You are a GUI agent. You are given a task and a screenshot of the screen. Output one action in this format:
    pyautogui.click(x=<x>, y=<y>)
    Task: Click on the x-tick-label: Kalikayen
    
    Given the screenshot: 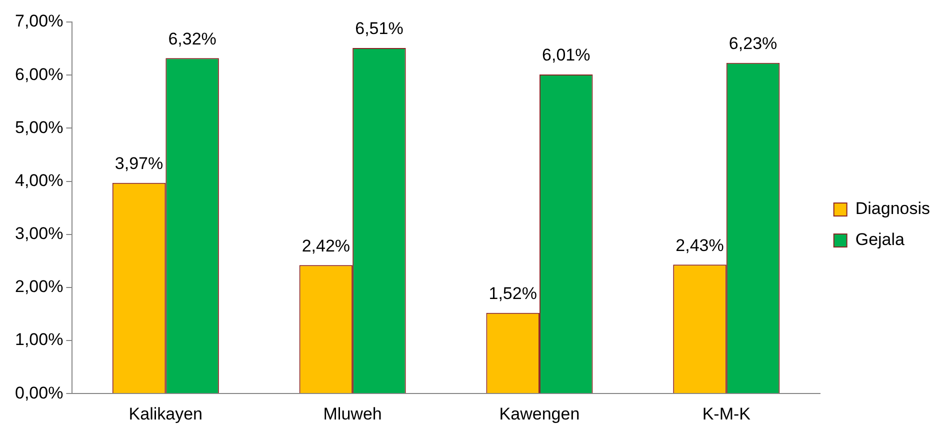 What is the action you would take?
    pyautogui.click(x=165, y=414)
    